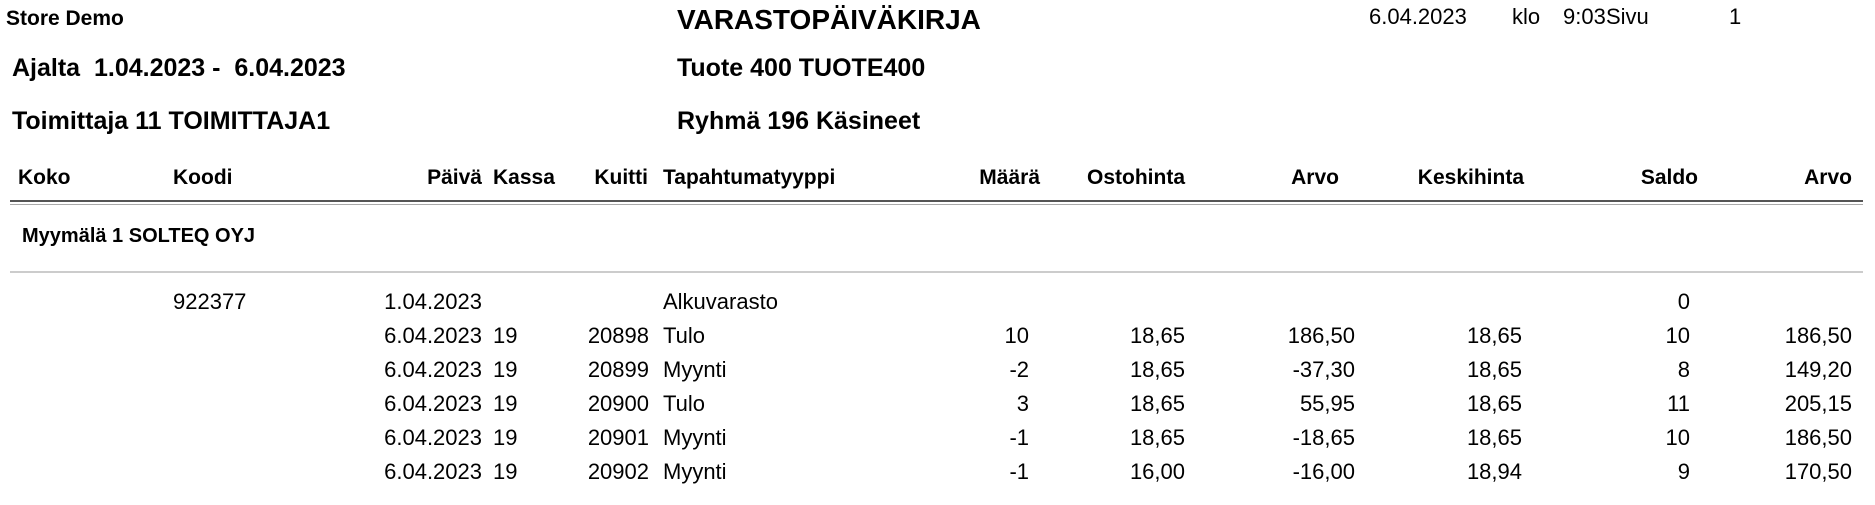 The width and height of the screenshot is (1875, 505). Describe the element at coordinates (1157, 471) in the screenshot. I see `cell-ostohinta: 16,00` at that location.